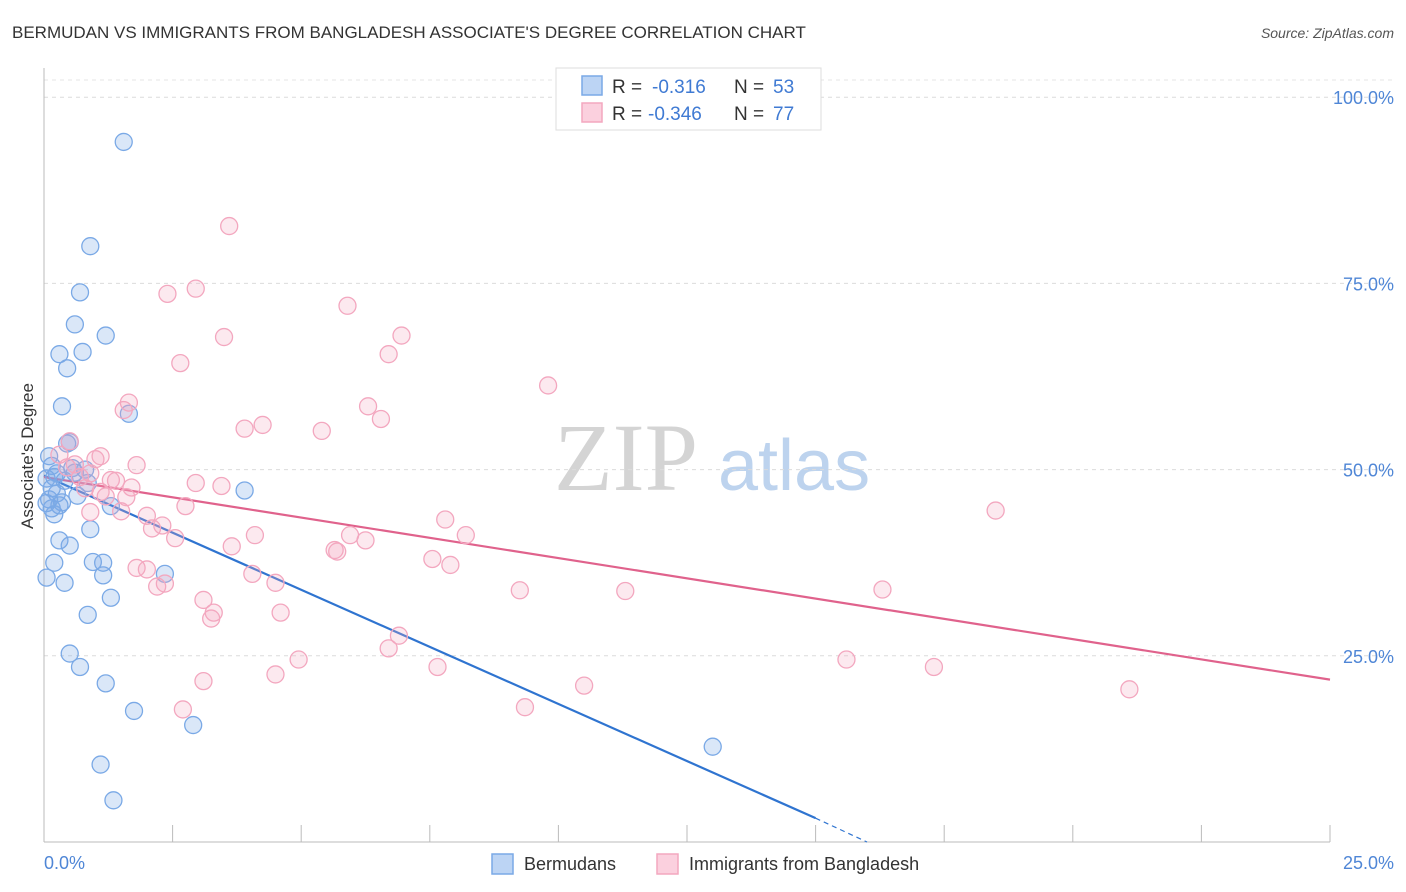  I want to click on y-axis-label: Associate's Degree, so click(27, 456).